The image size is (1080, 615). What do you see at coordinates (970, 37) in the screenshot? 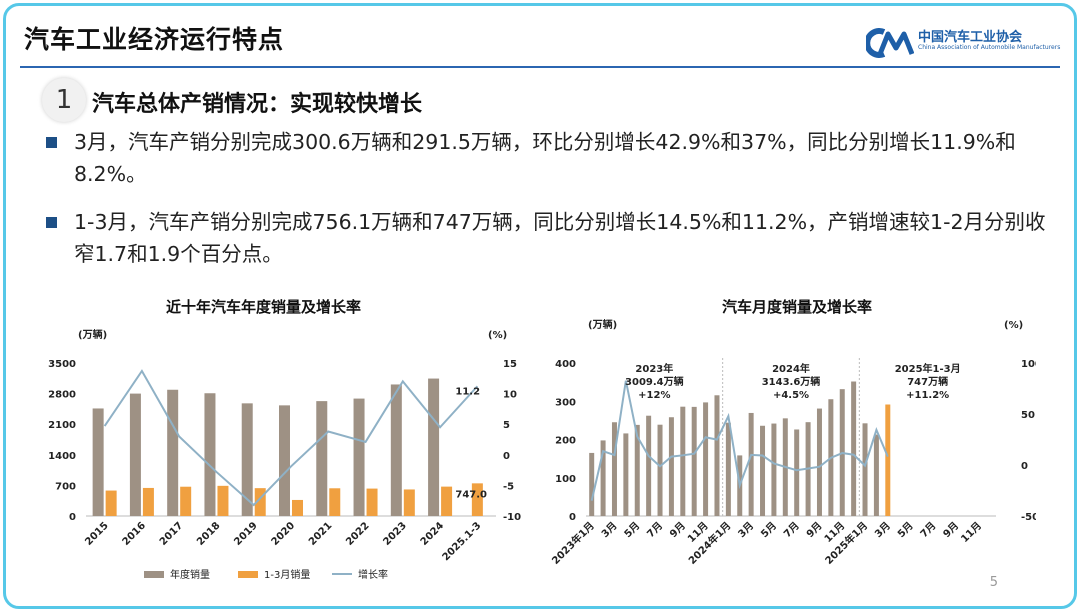
I see `logo-text-cn: 中国汽车工业协会` at bounding box center [970, 37].